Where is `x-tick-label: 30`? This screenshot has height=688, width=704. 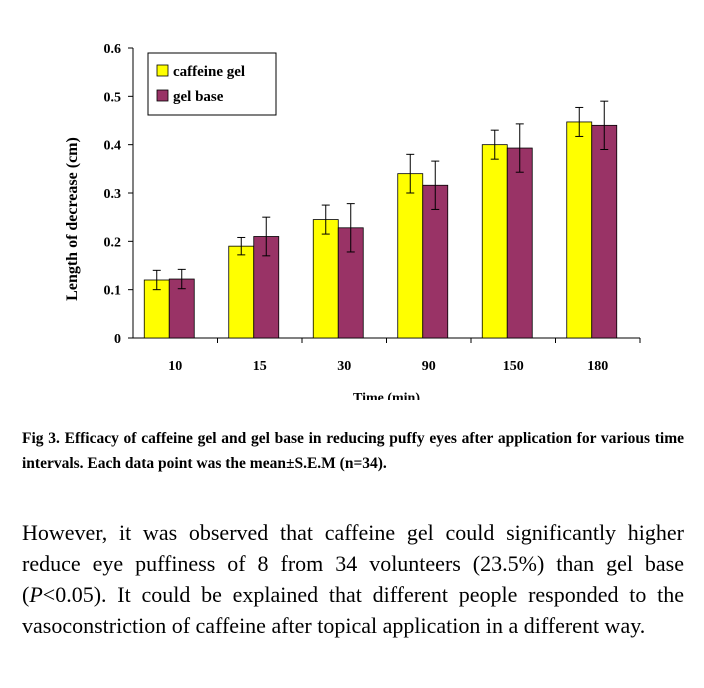 x-tick-label: 30 is located at coordinates (344, 366).